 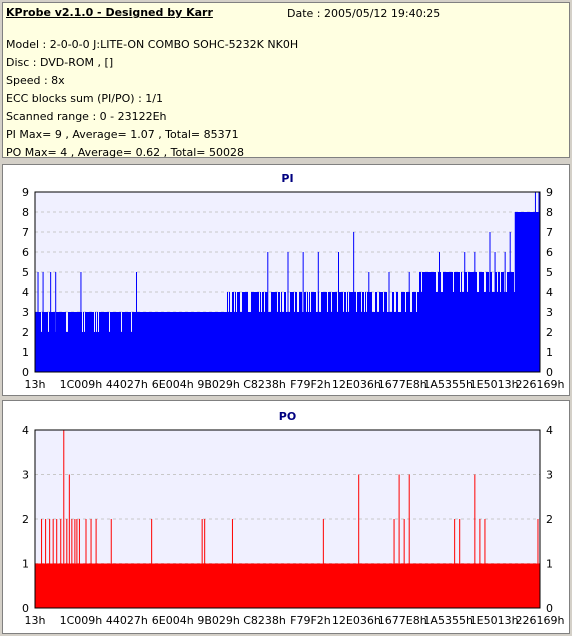 What do you see at coordinates (25, 372) in the screenshot?
I see `y-tick-label-left: 0` at bounding box center [25, 372].